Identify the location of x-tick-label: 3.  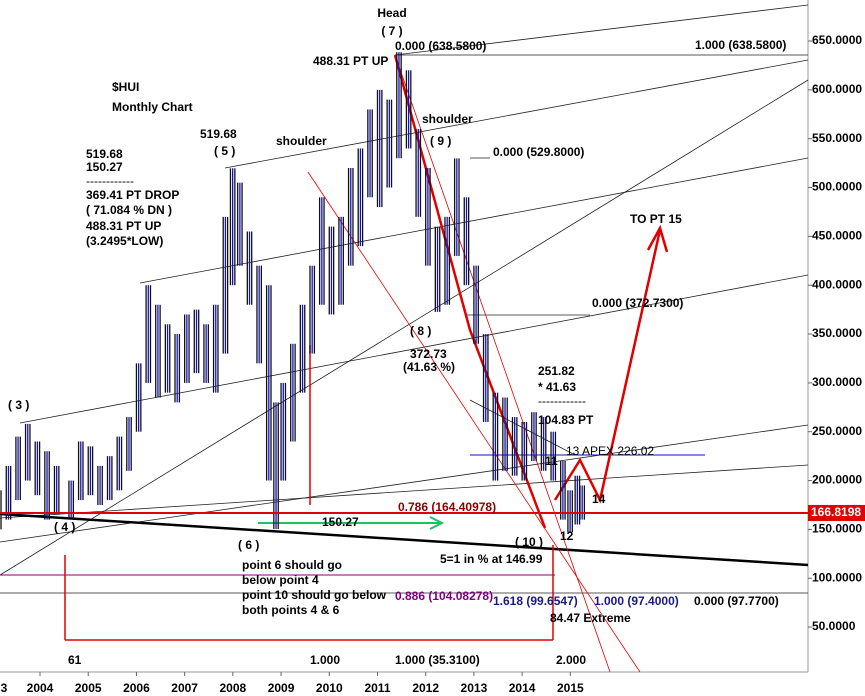
(4, 688).